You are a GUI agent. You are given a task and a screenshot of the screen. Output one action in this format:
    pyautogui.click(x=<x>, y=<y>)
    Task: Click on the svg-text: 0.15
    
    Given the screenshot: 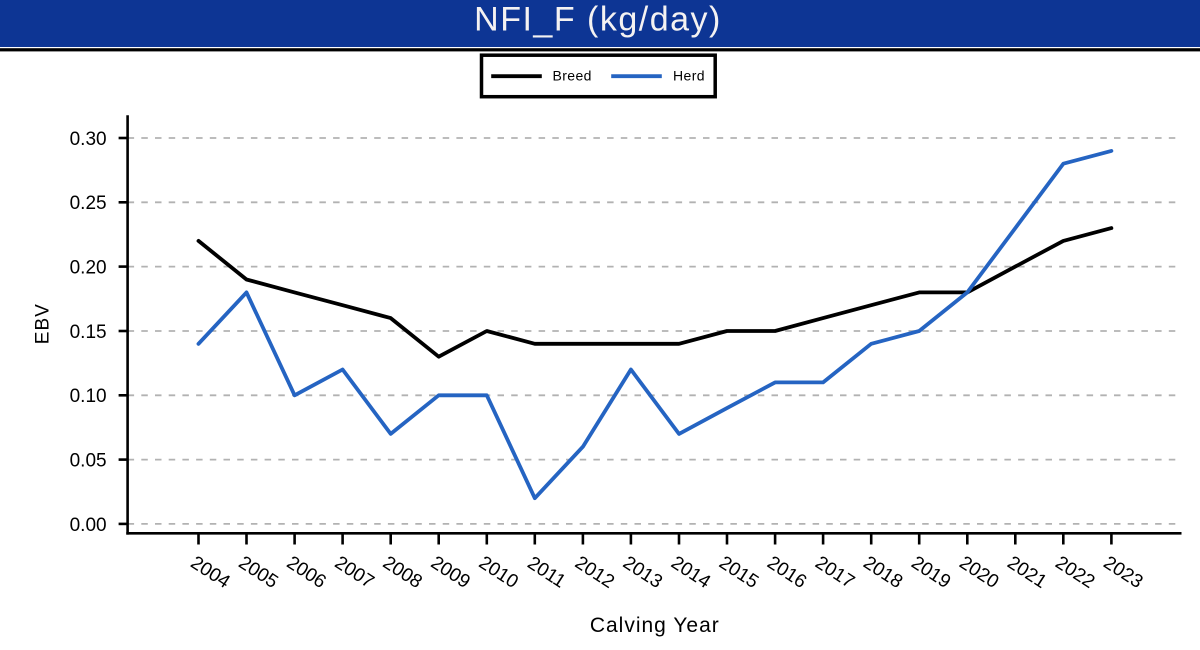 What is the action you would take?
    pyautogui.click(x=88, y=332)
    